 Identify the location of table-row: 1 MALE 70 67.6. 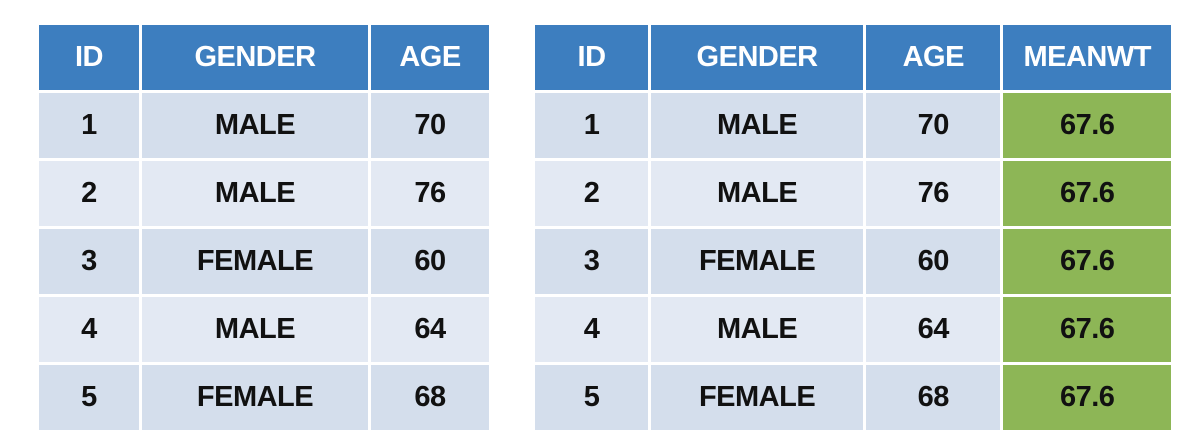
(853, 125).